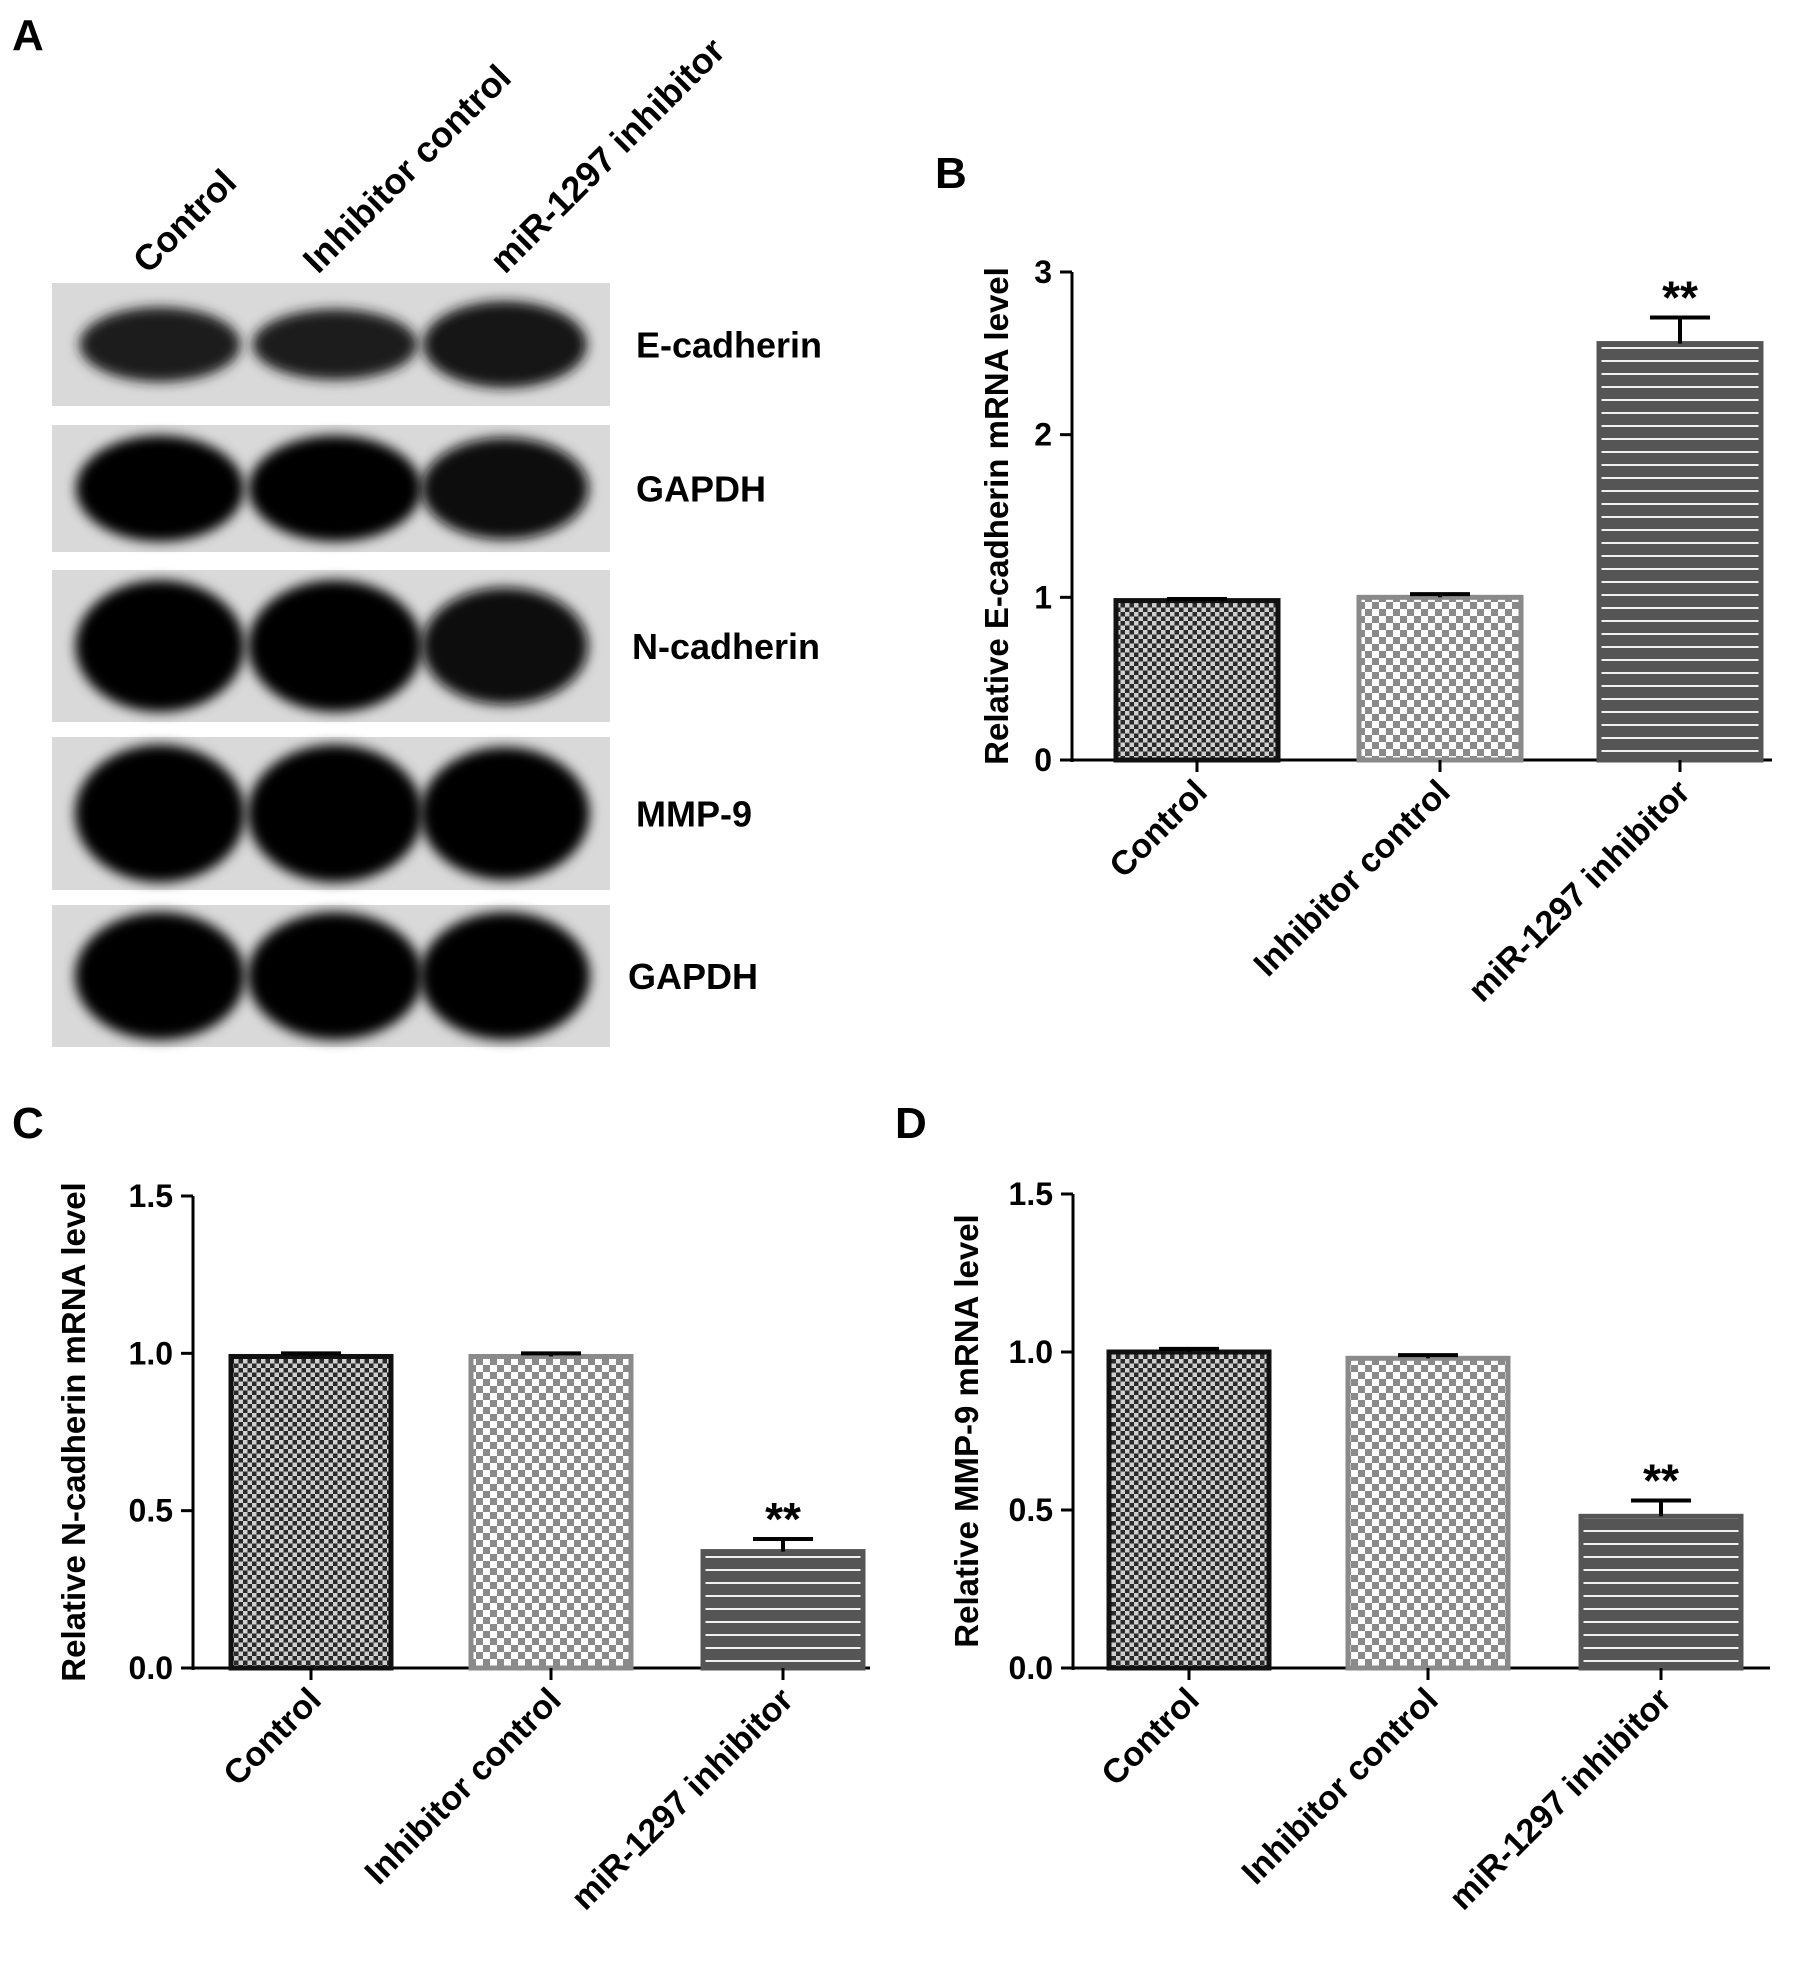  Describe the element at coordinates (951, 173) in the screenshot. I see `panel-b-letter: B` at that location.